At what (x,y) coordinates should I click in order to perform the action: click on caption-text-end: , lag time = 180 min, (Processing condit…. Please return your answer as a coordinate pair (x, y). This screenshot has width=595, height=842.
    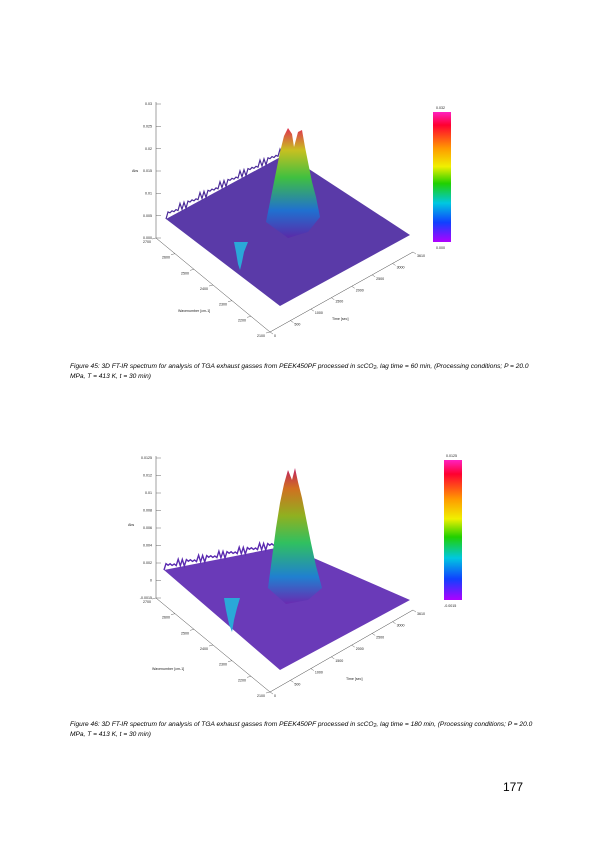
    Looking at the image, I should click on (301, 729).